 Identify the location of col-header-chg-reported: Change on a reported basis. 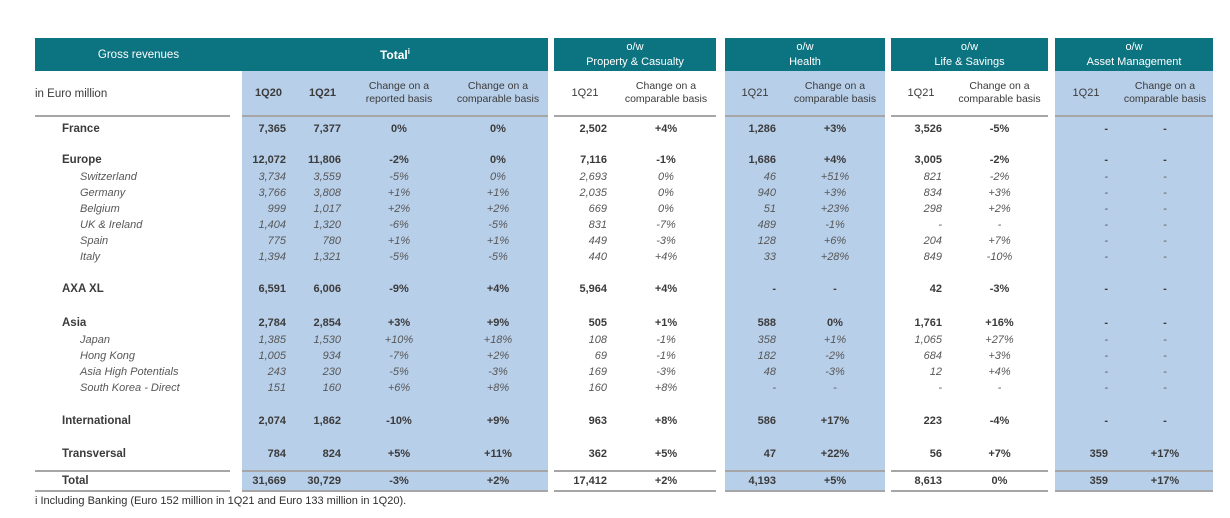
(399, 94).